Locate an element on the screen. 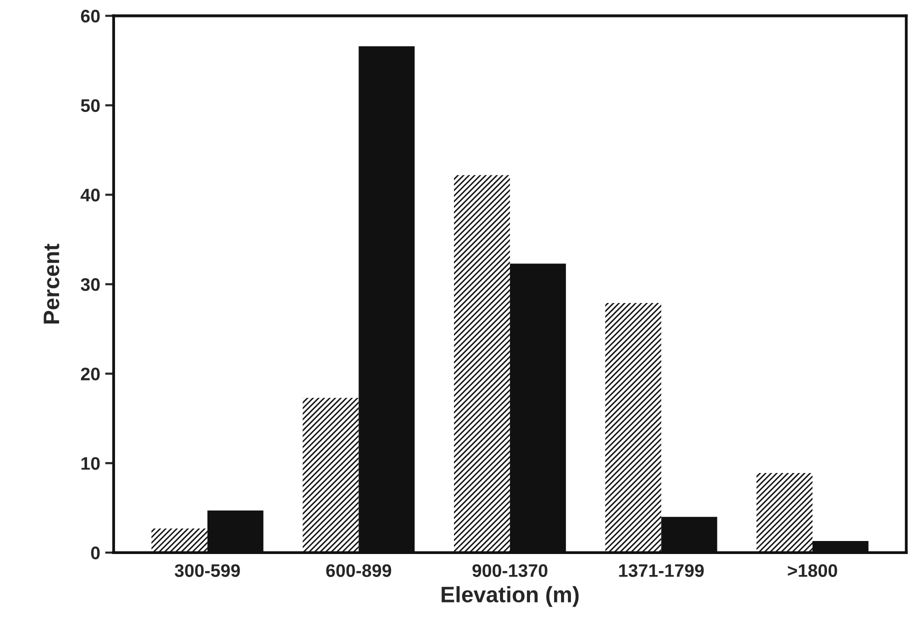 The height and width of the screenshot is (633, 909). x-tick-label: 900-1370 is located at coordinates (510, 571).